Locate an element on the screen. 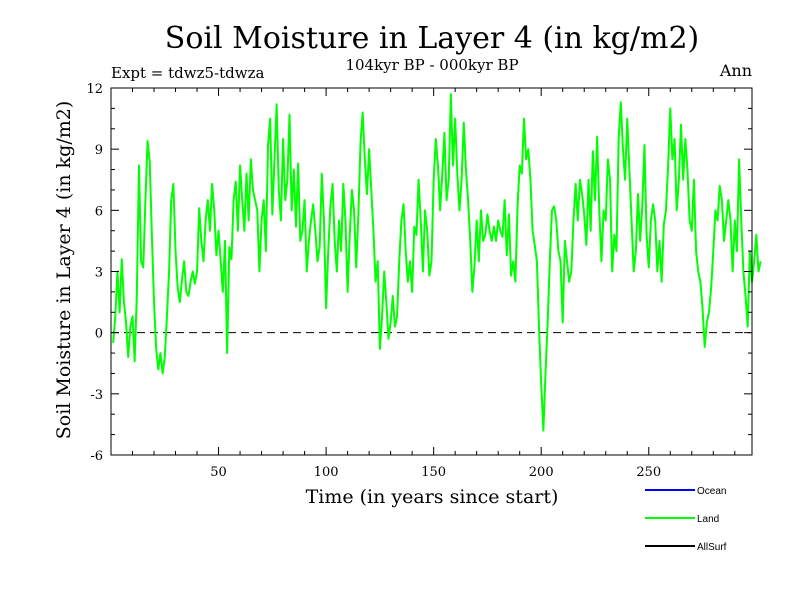 This screenshot has width=800, height=600. x-tick-label: 200 is located at coordinates (541, 472).